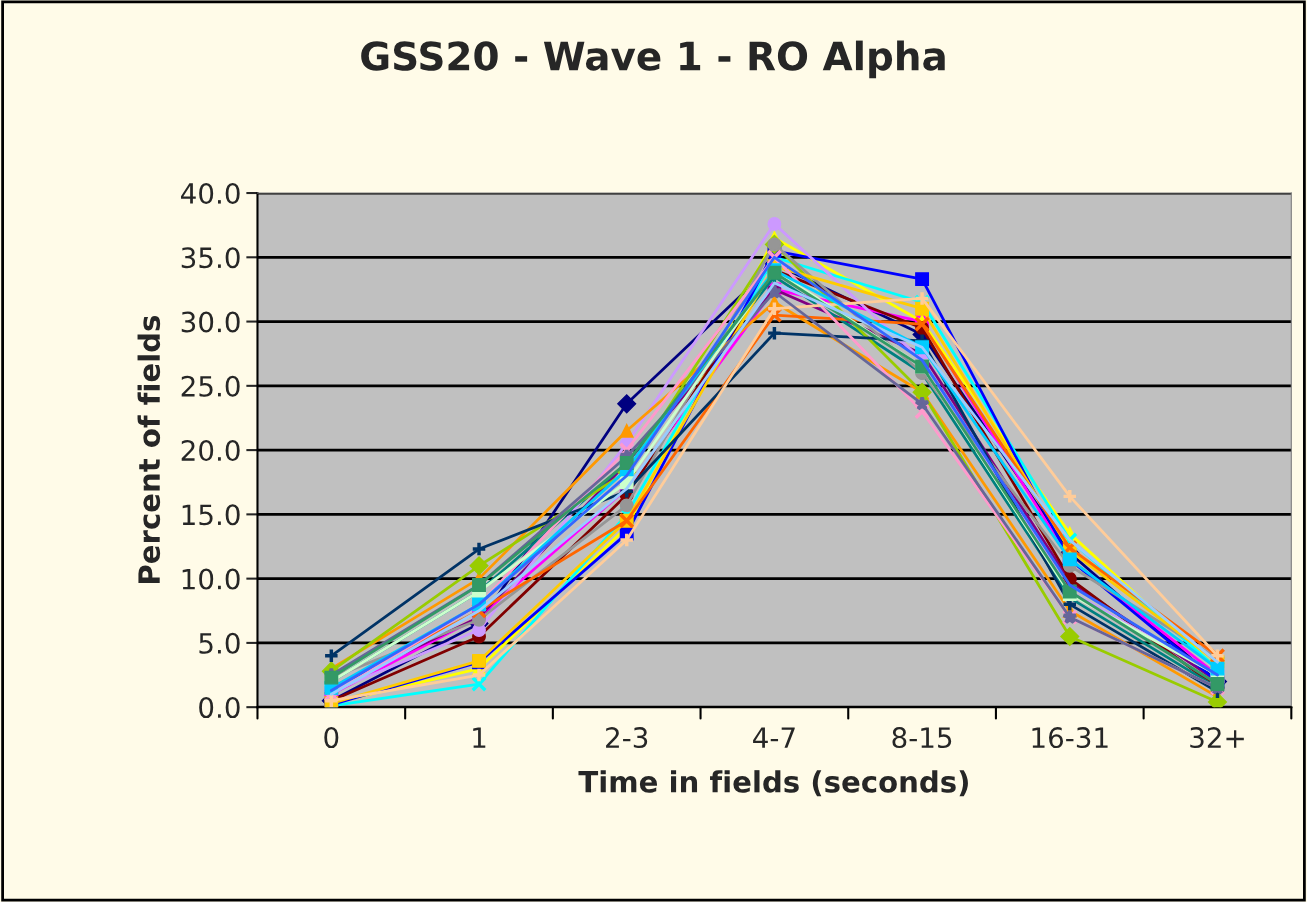 Image resolution: width=1307 pixels, height=902 pixels. What do you see at coordinates (149, 449) in the screenshot?
I see `y-axis-title: Percent of fields` at bounding box center [149, 449].